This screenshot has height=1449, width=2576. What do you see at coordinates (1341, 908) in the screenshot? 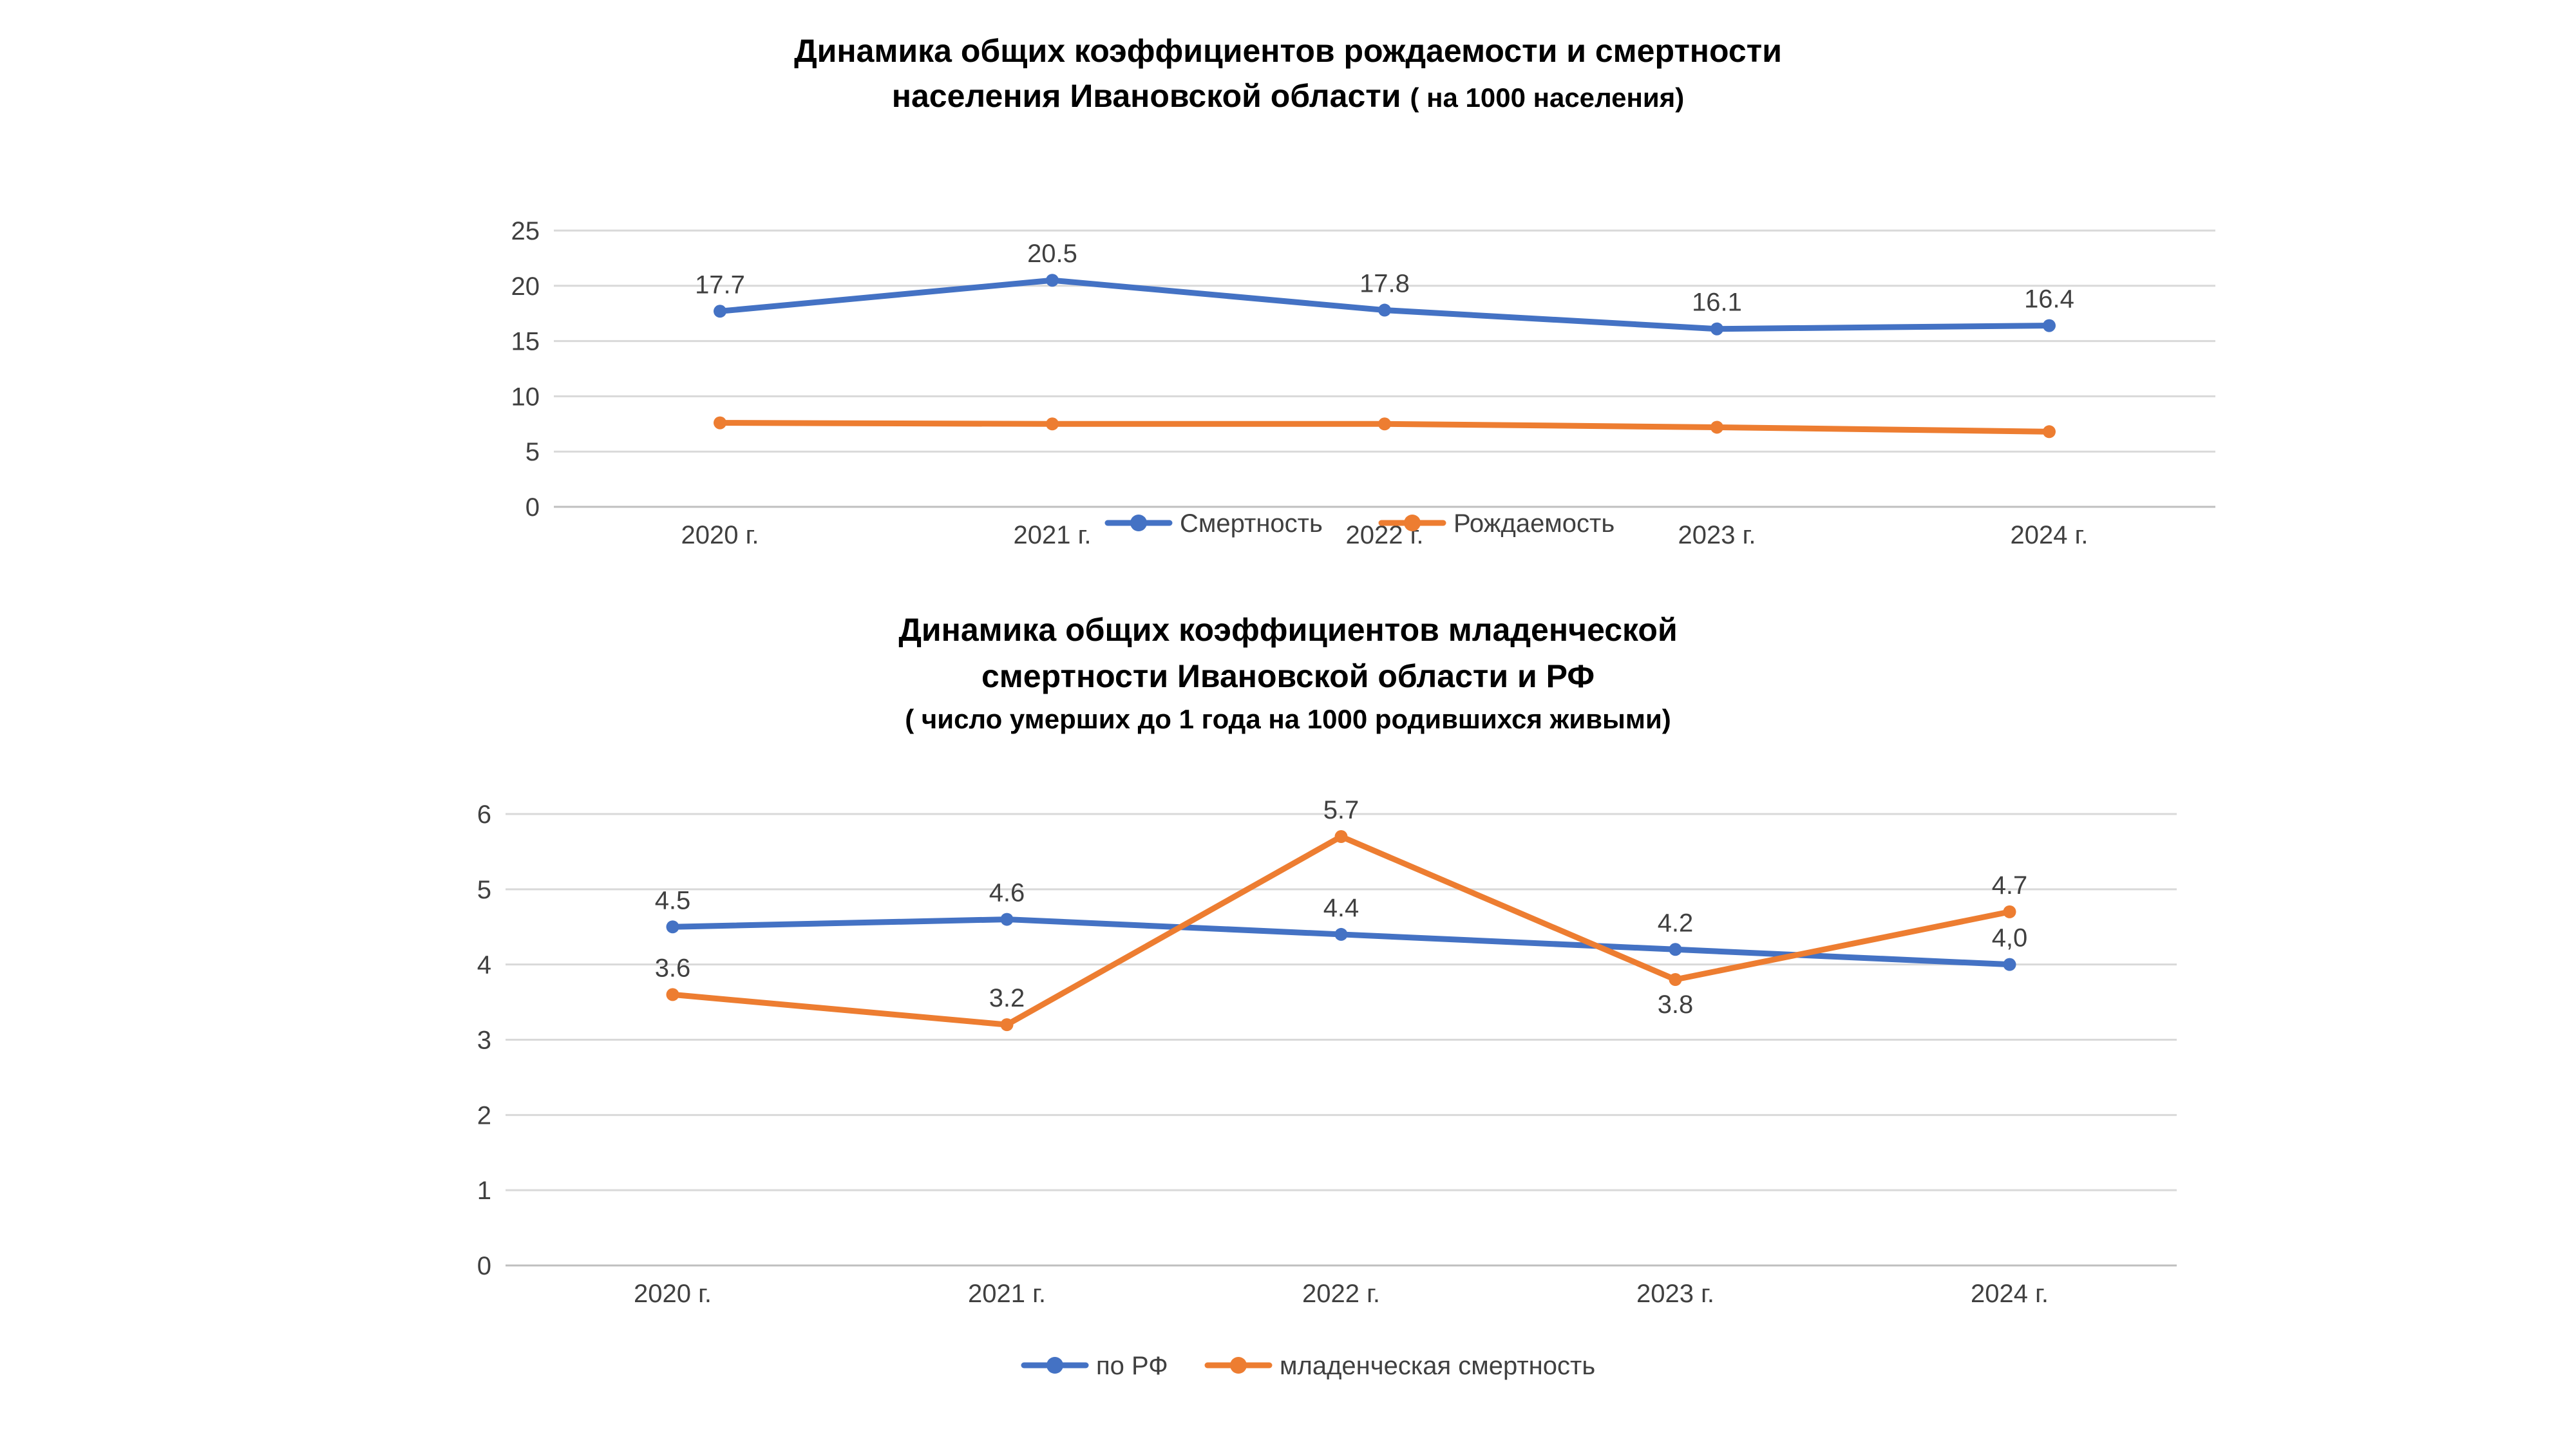
I see `chart2-series-1-data-label: 4.4` at bounding box center [1341, 908].